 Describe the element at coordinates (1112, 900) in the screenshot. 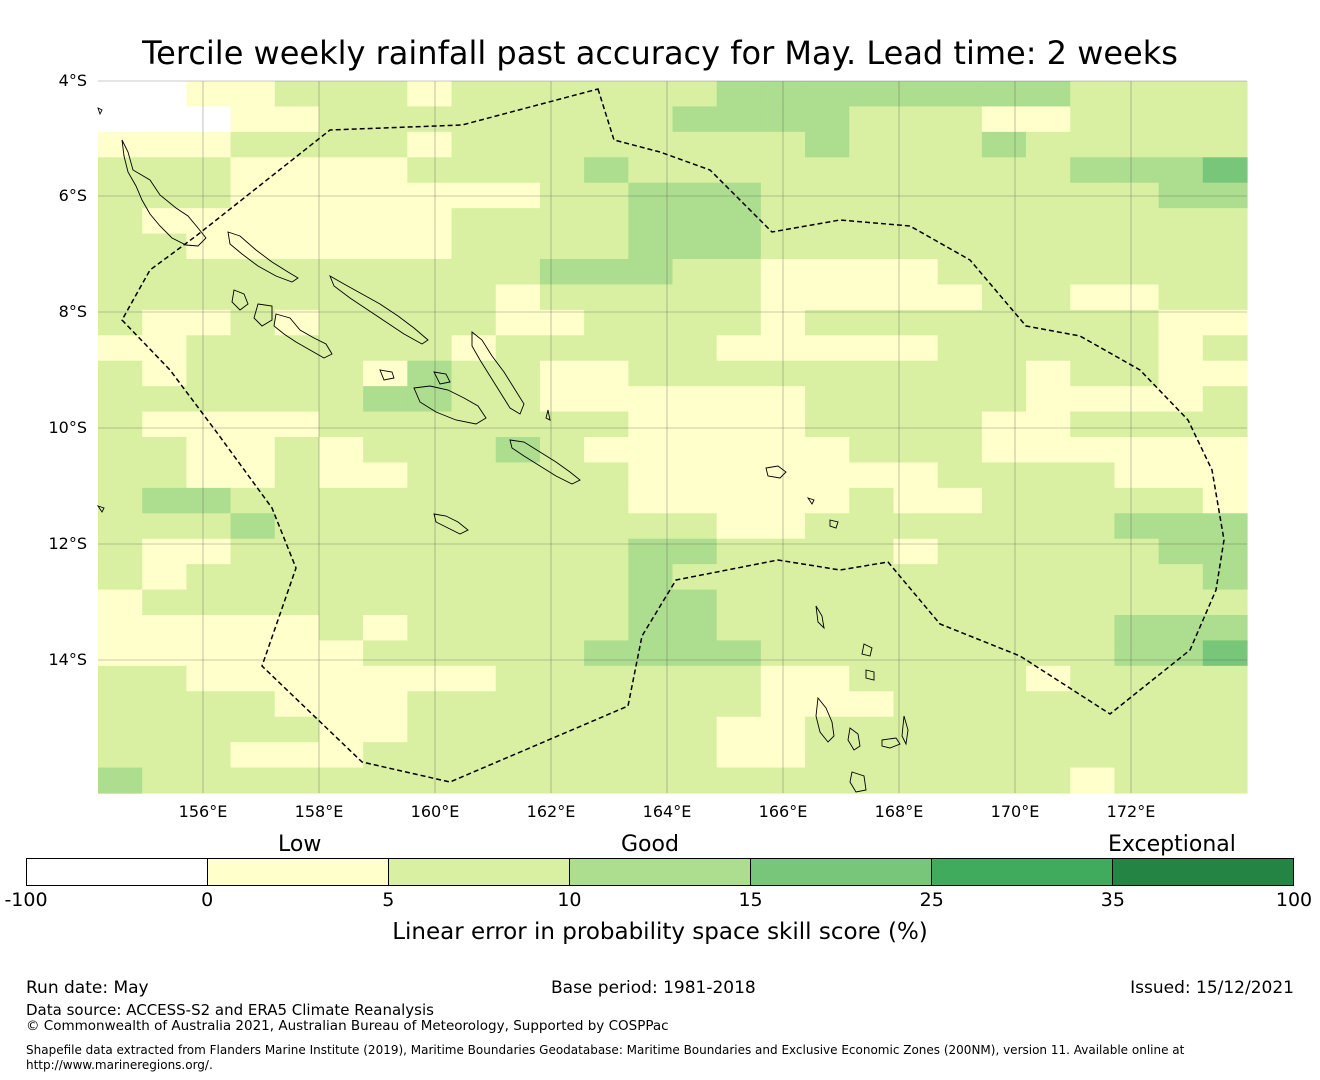

I see `colorbar-tick-label: 35` at that location.